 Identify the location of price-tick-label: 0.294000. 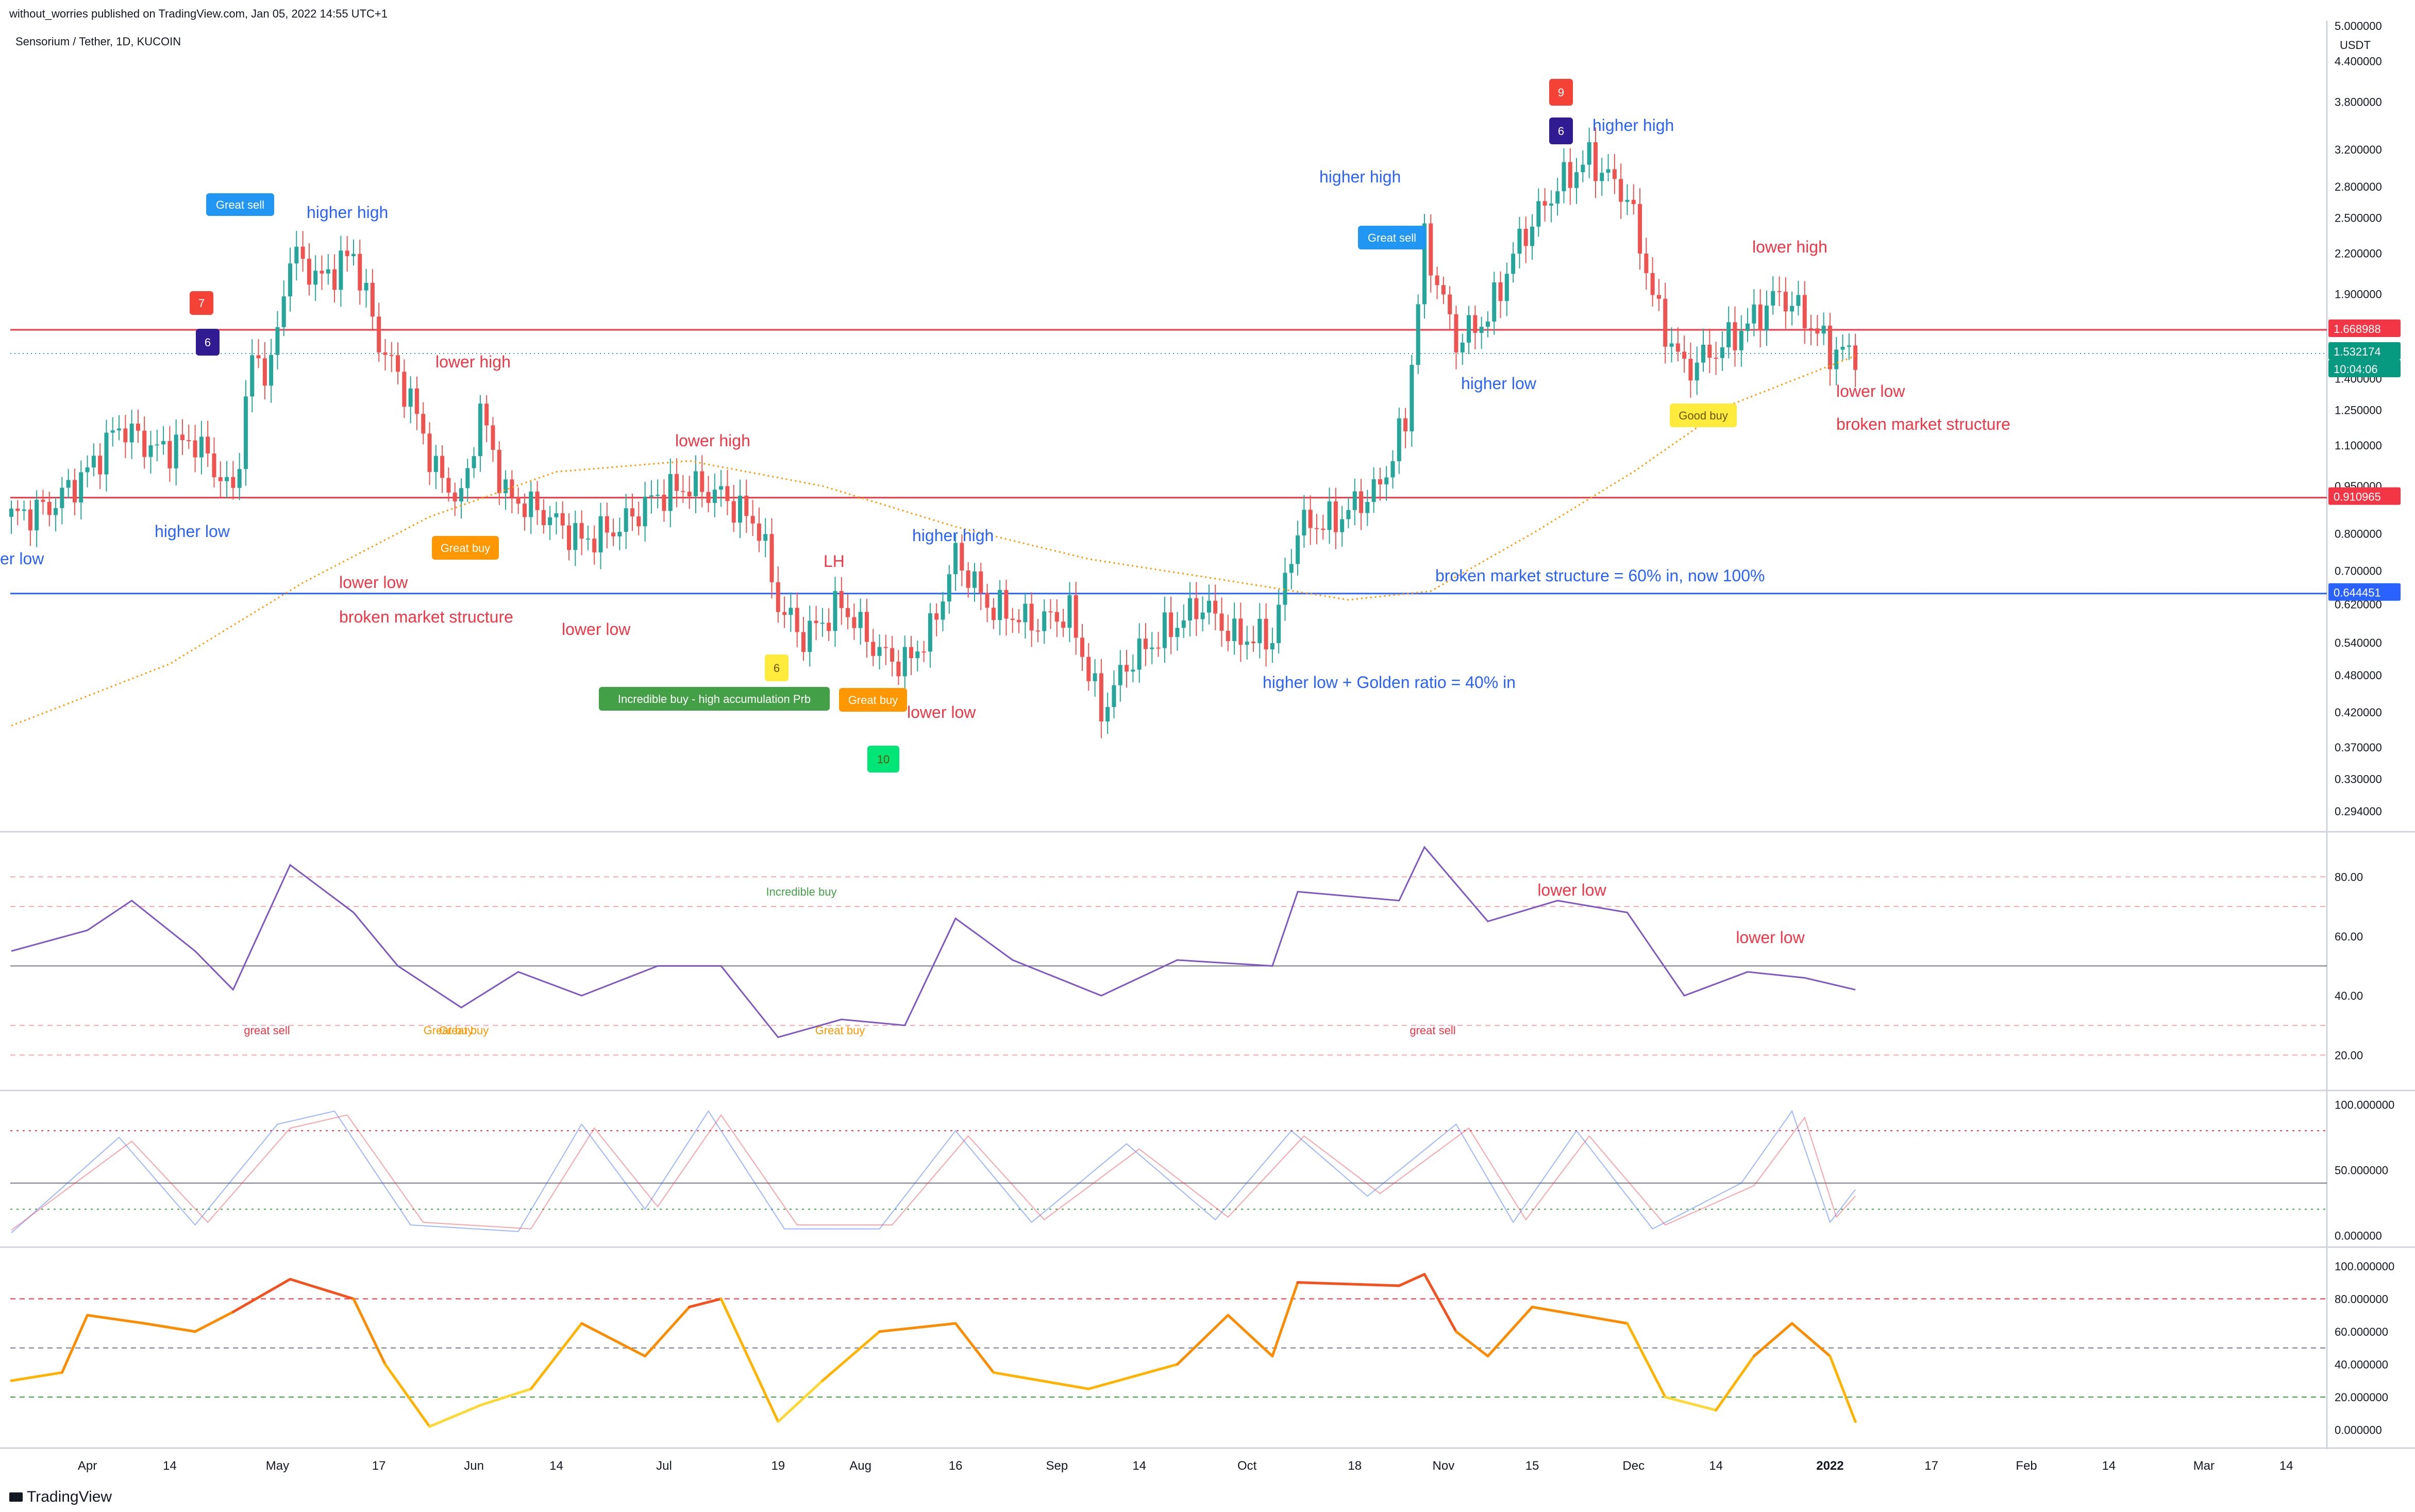
(2358, 812).